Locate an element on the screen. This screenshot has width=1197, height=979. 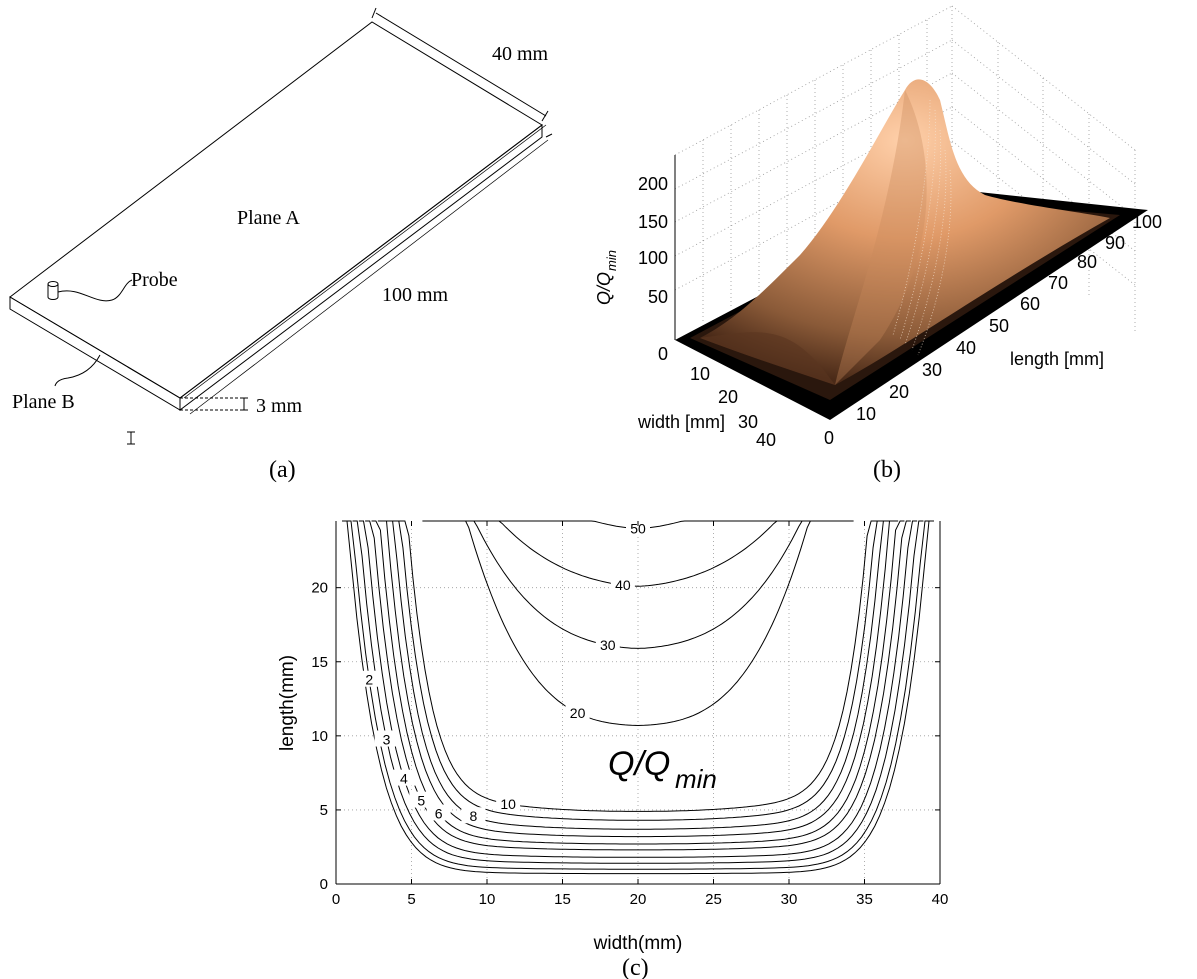
width-dim-label: 40 mm is located at coordinates (520, 54).